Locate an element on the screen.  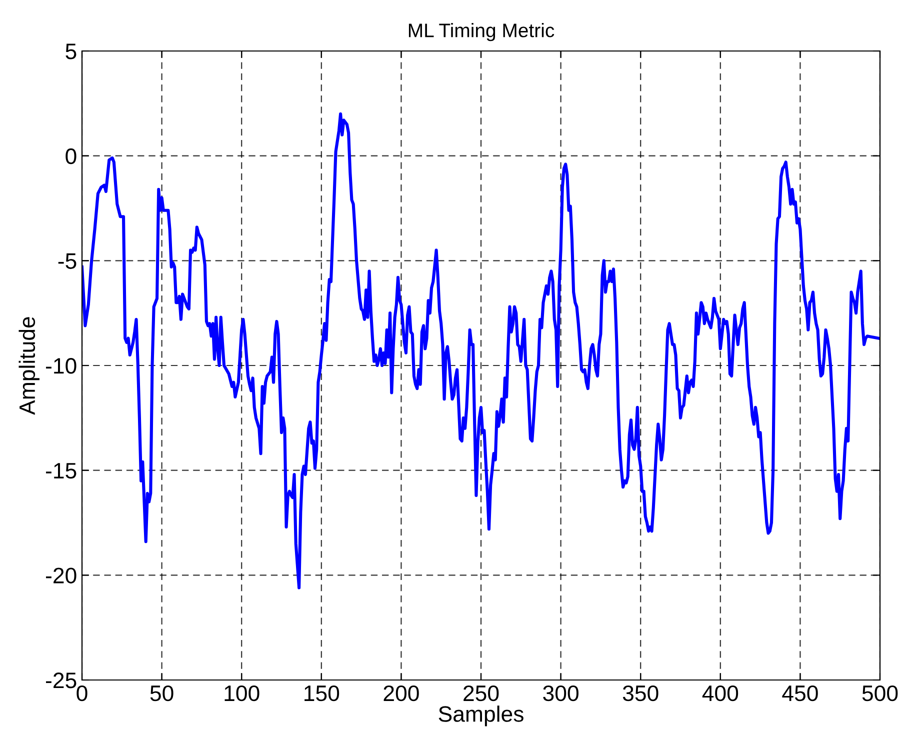
y-tick-label: -15 is located at coordinates (61, 471).